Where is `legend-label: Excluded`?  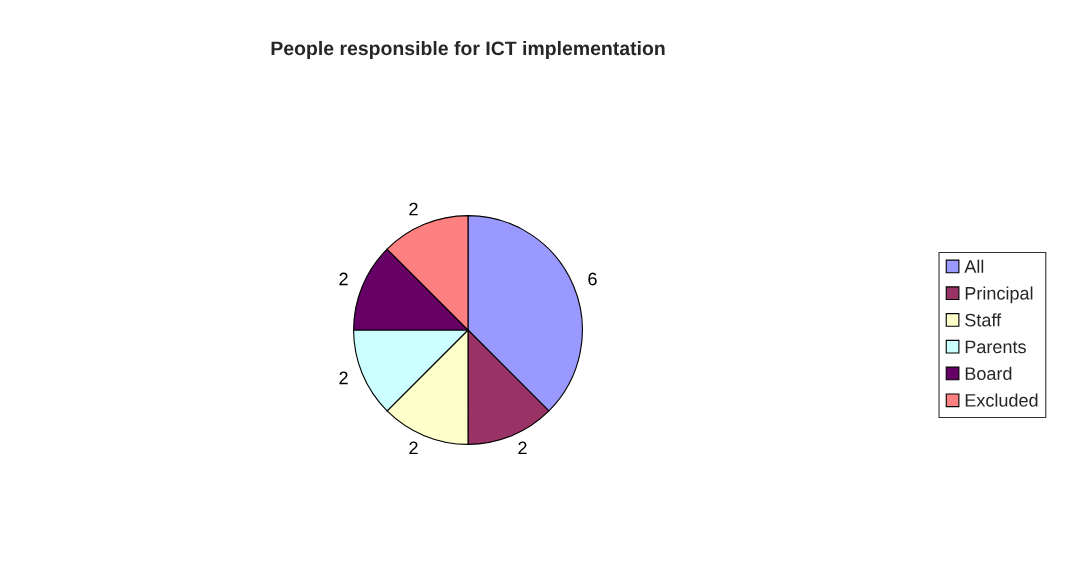
legend-label: Excluded is located at coordinates (1001, 400).